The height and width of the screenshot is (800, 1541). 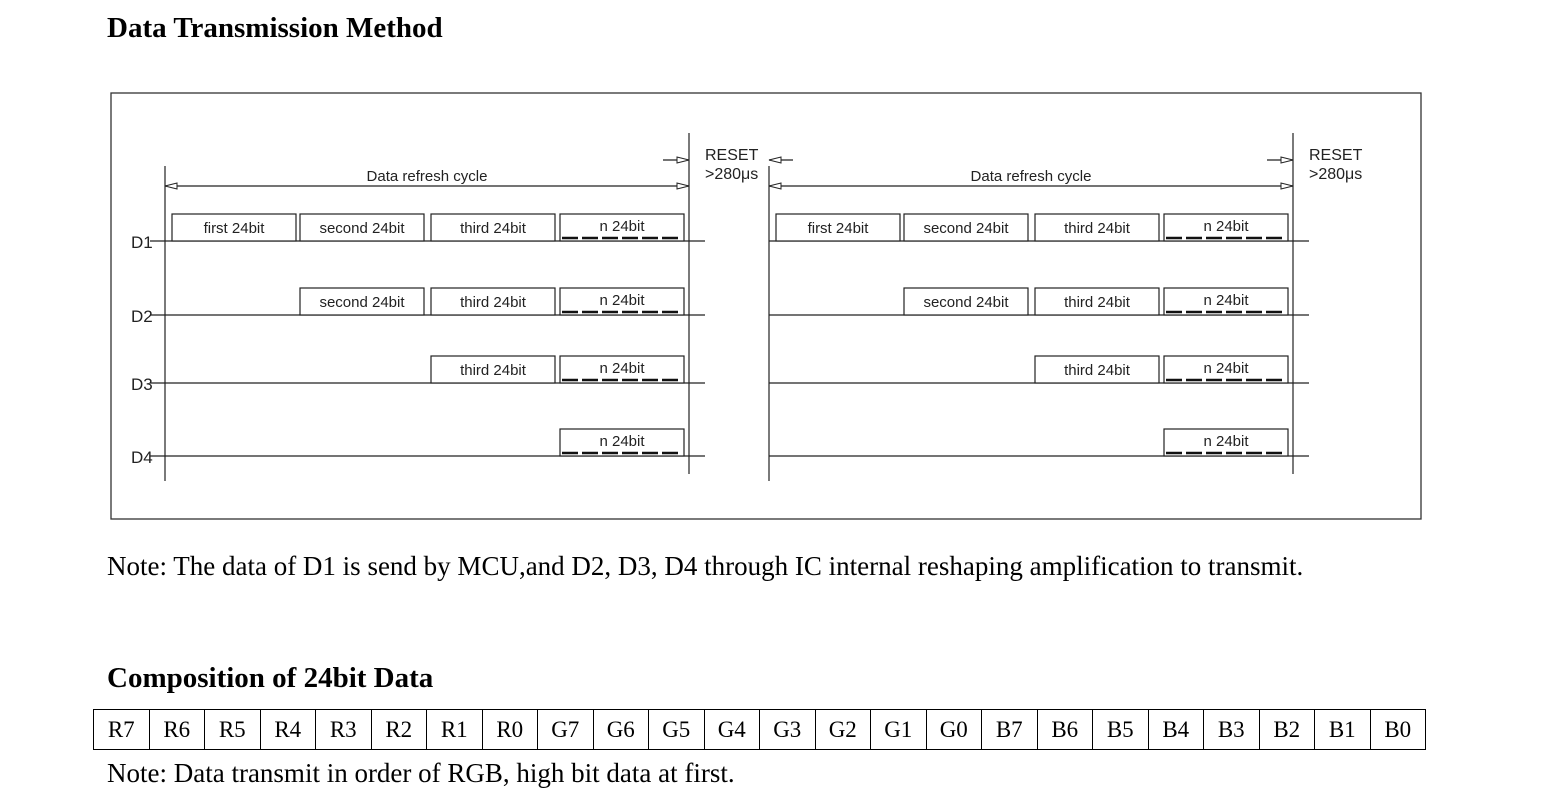 What do you see at coordinates (121, 729) in the screenshot?
I see `bit-cell: R7` at bounding box center [121, 729].